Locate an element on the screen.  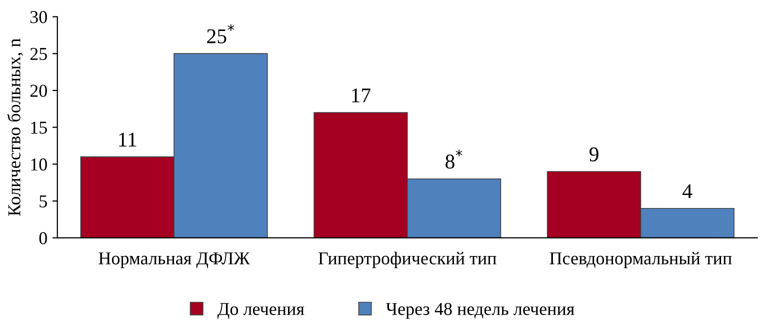
data-label: 9 is located at coordinates (593, 154).